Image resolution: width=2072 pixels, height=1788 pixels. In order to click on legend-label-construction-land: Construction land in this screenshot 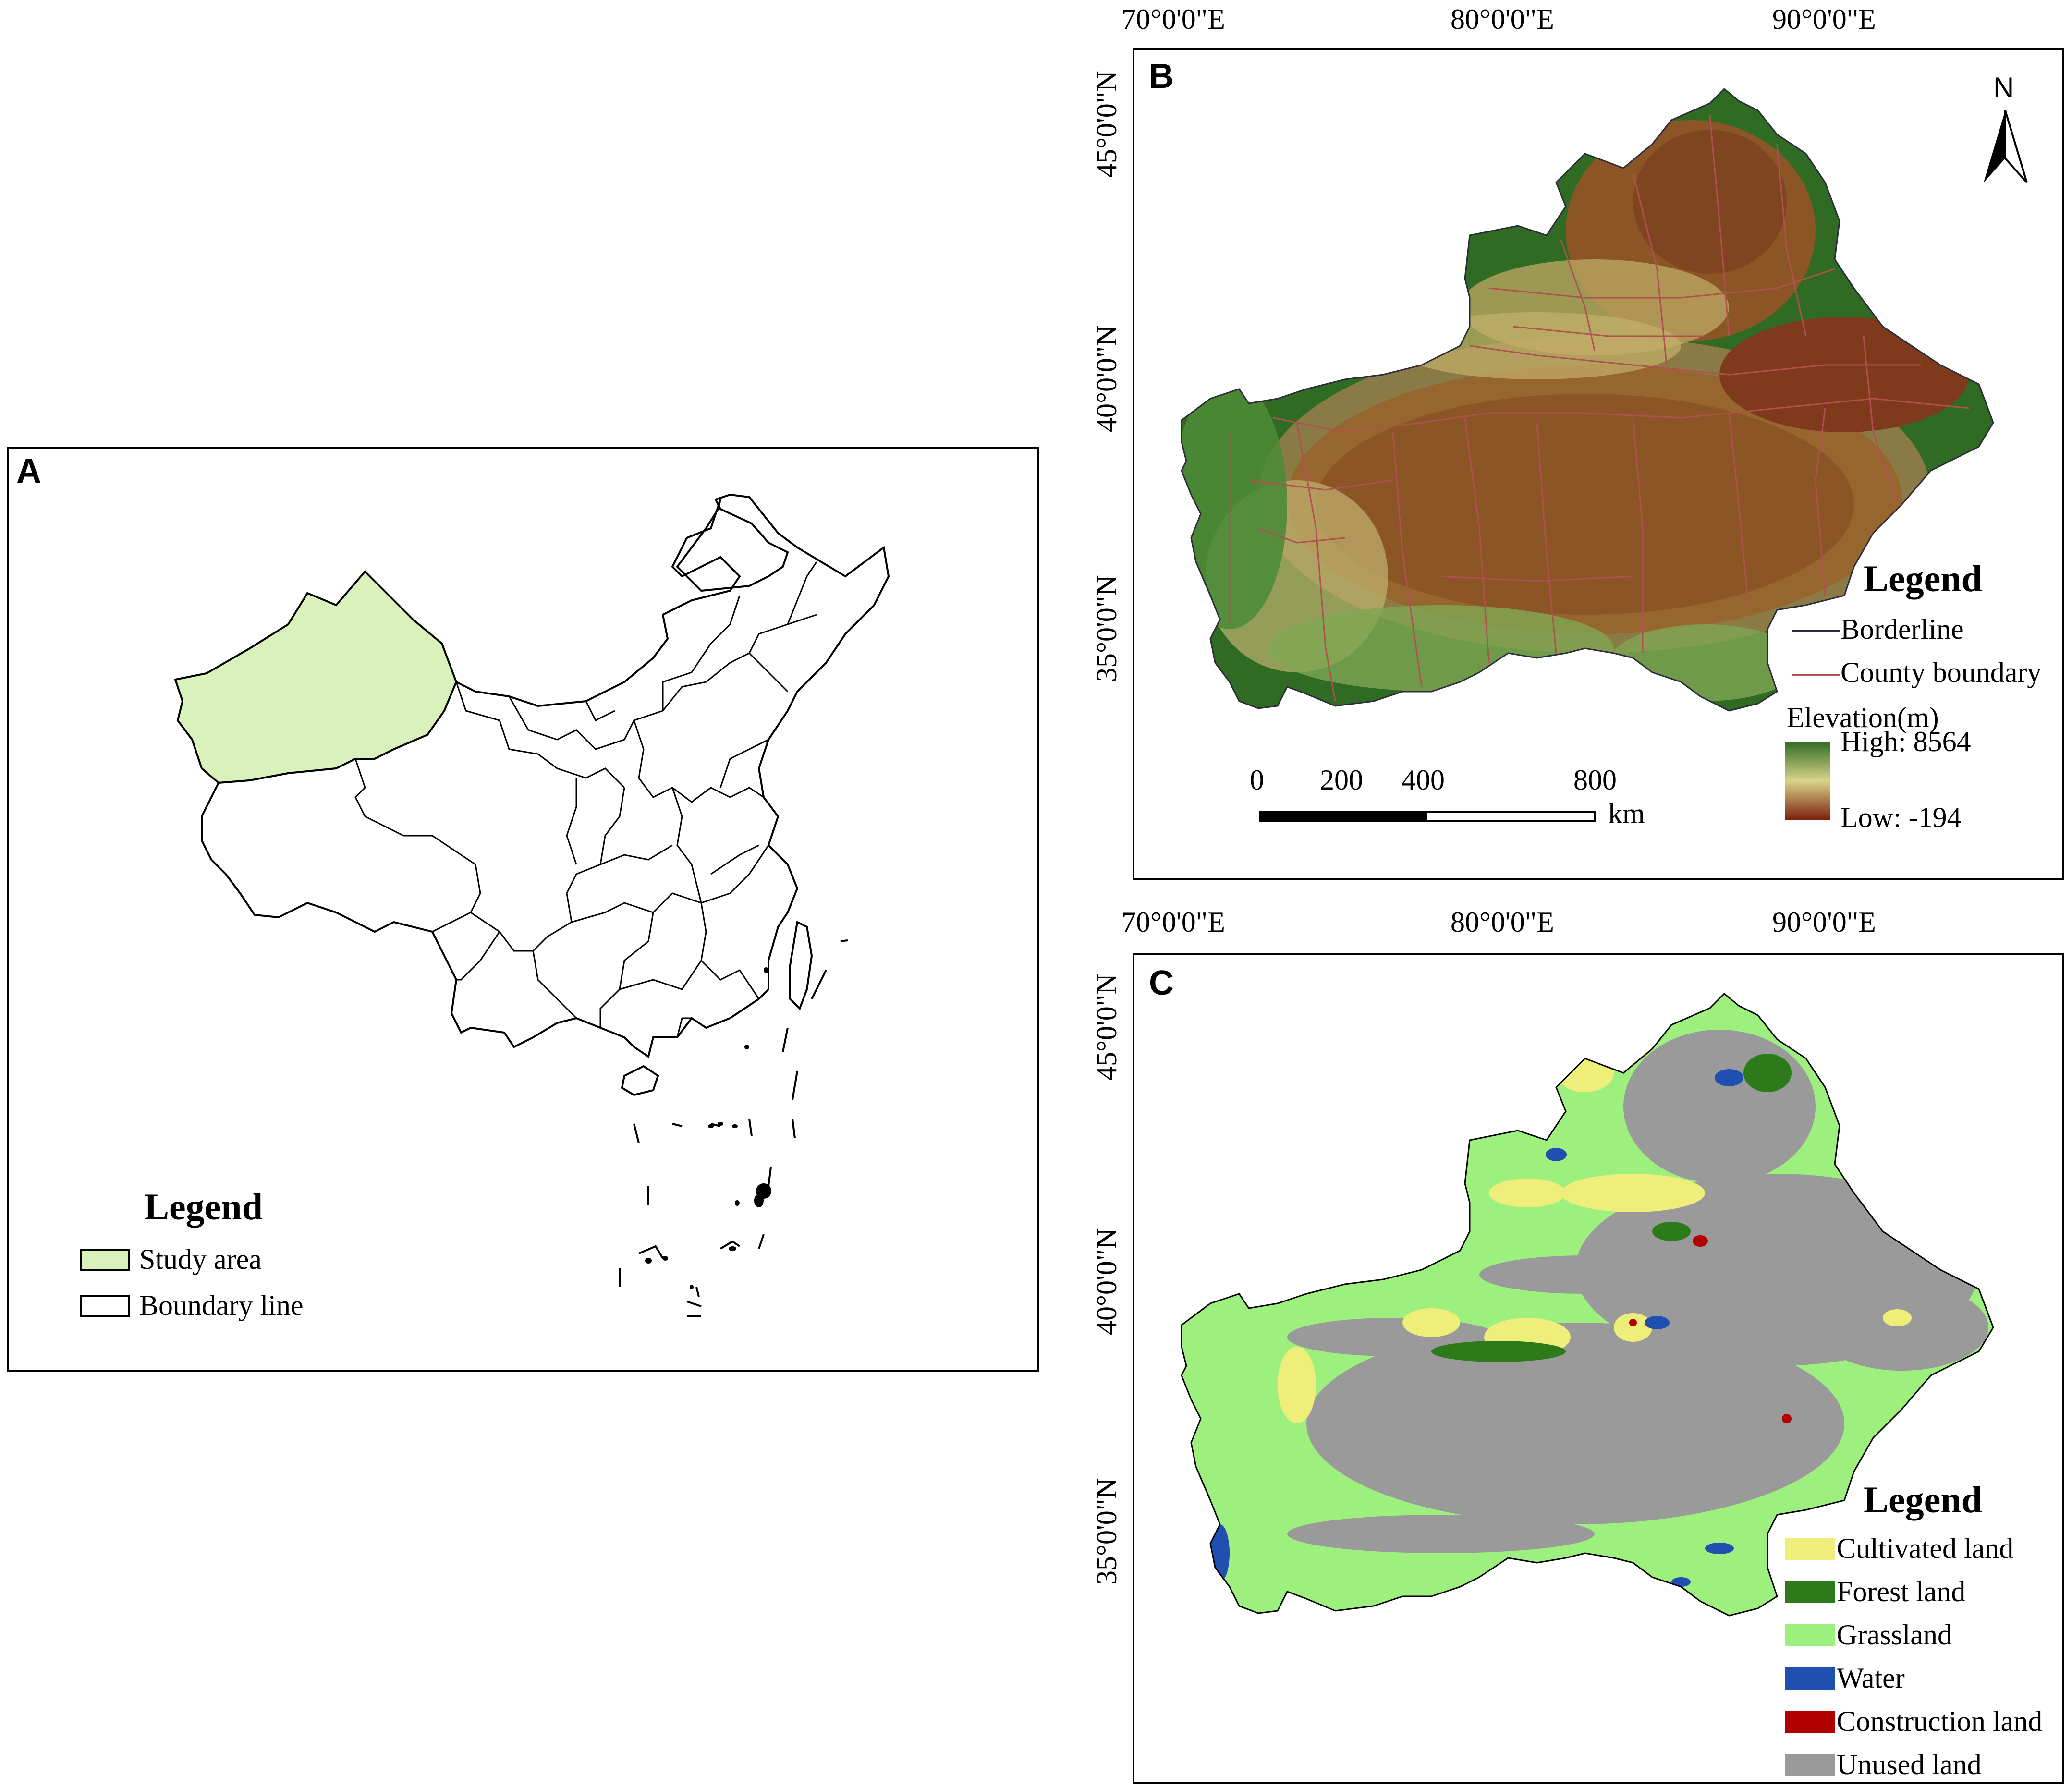, I will do `click(1940, 1721)`.